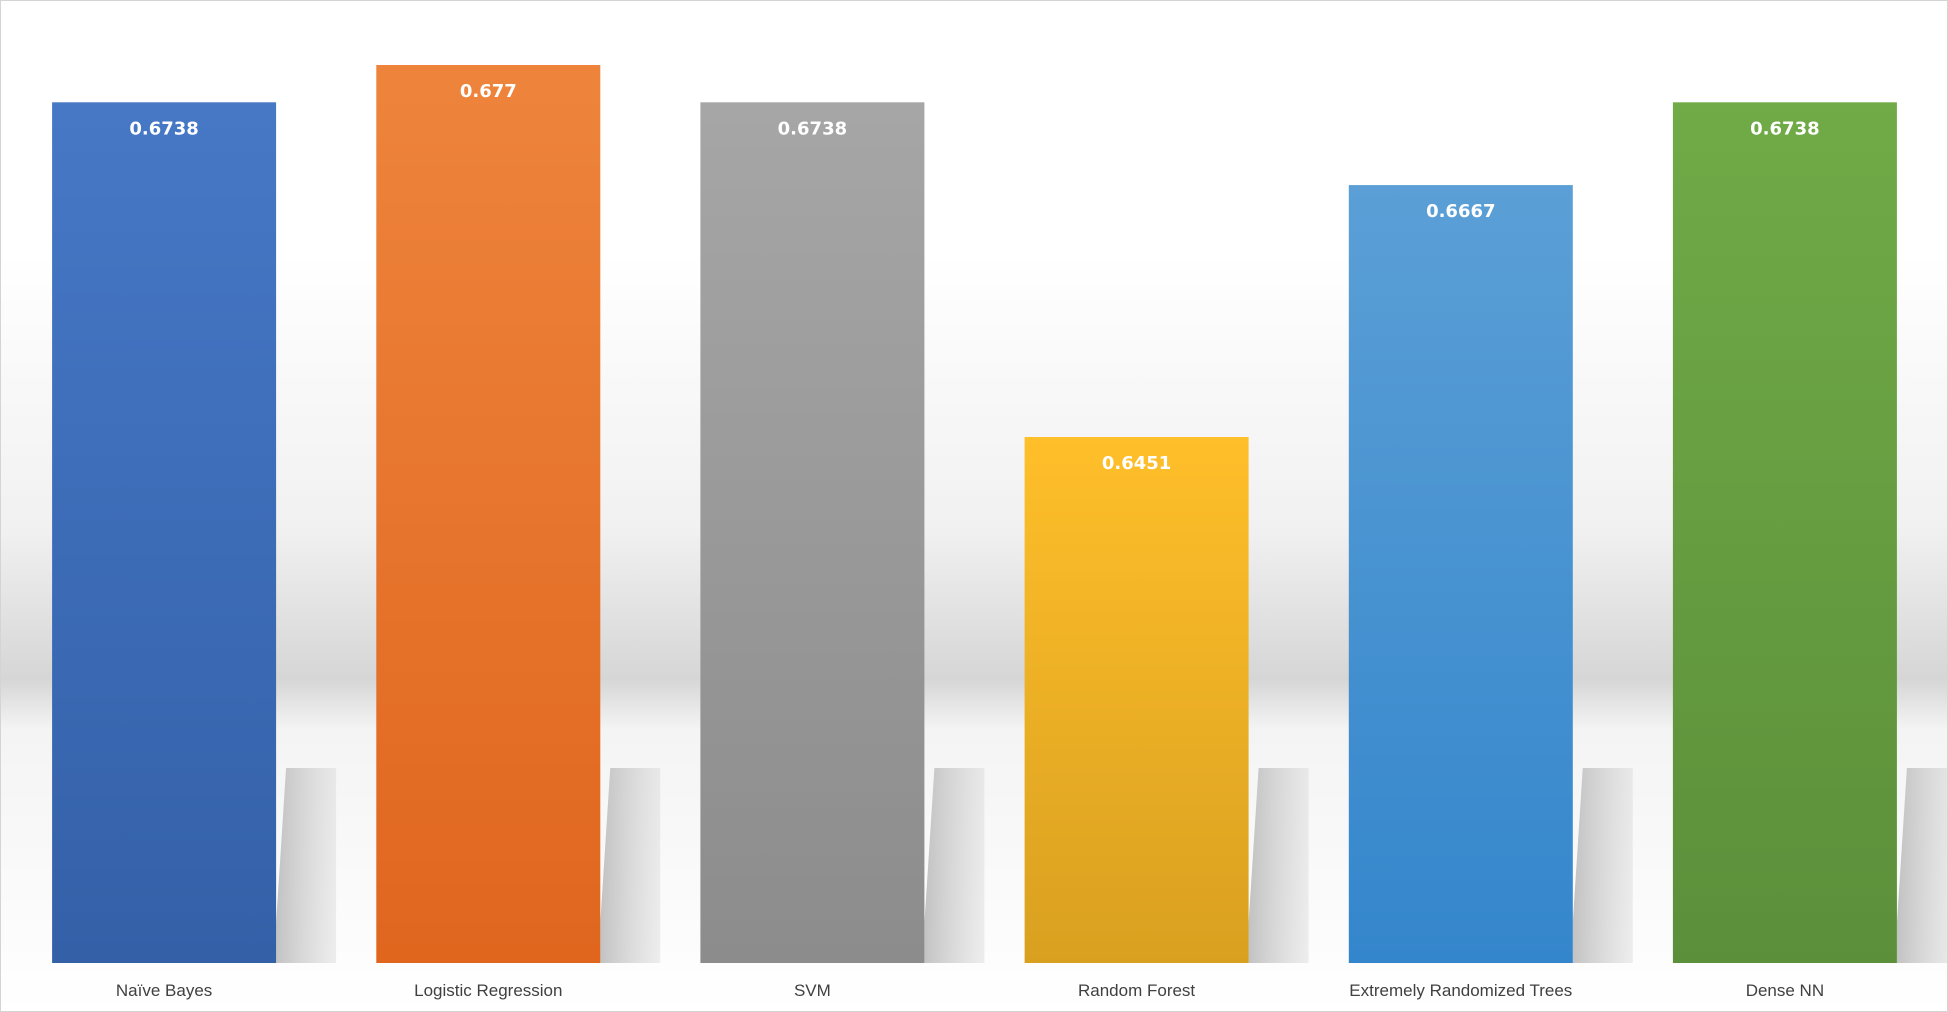 This screenshot has height=1012, width=1948. What do you see at coordinates (1460, 990) in the screenshot?
I see `category-label: Extremely Randomized Trees` at bounding box center [1460, 990].